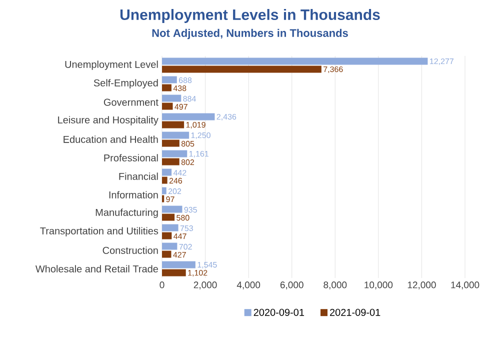 The width and height of the screenshot is (500, 338). What do you see at coordinates (175, 191) in the screenshot?
I see `data-label: 202` at bounding box center [175, 191].